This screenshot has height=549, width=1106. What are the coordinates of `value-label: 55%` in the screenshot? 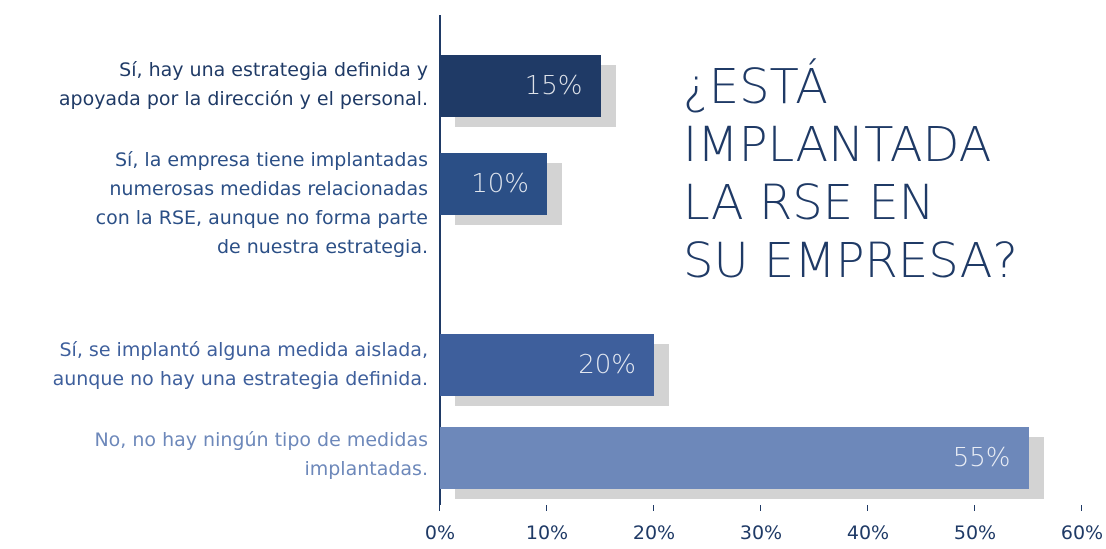 It's located at (981, 458).